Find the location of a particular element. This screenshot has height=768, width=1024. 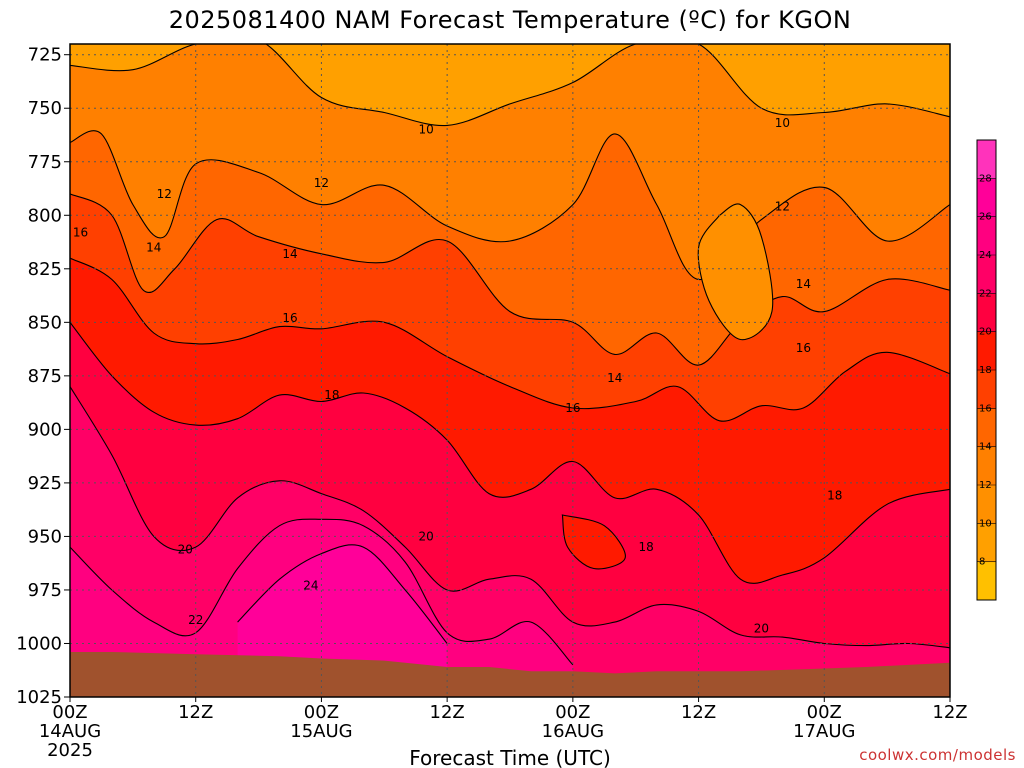

colorbar-label: 26 is located at coordinates (985, 217).